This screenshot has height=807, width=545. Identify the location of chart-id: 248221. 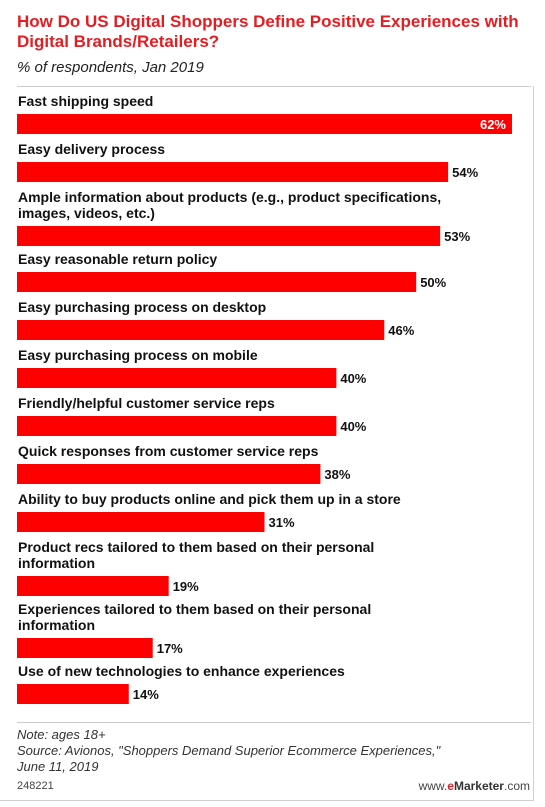
(35, 786).